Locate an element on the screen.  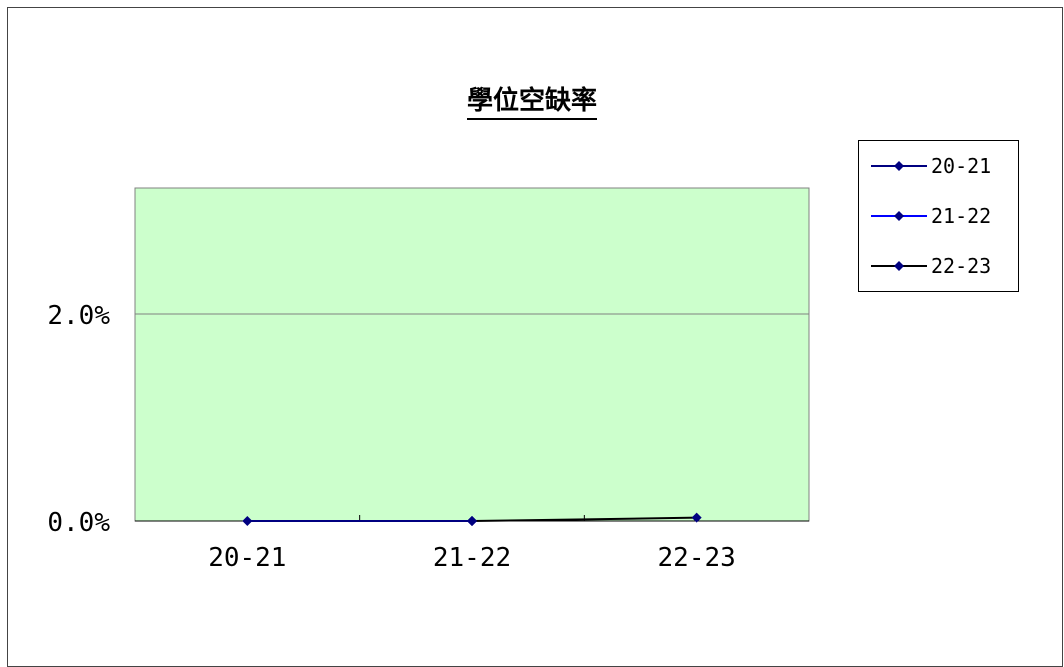
legend: 20-21 21-22 22-23 is located at coordinates (938, 216).